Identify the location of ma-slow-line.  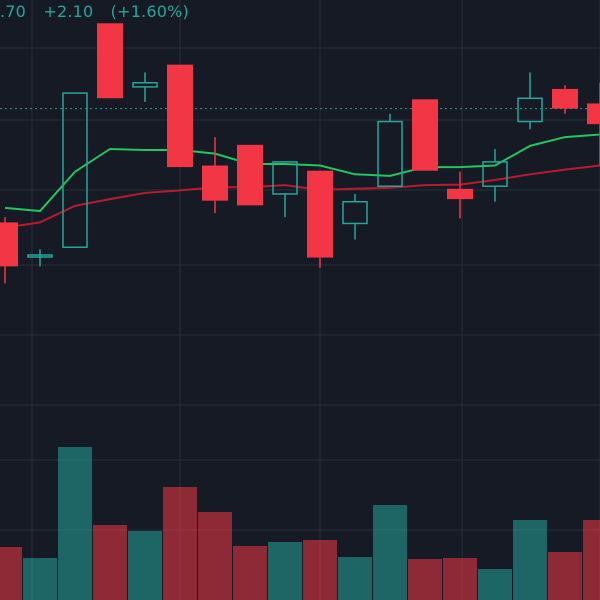
(302, 196).